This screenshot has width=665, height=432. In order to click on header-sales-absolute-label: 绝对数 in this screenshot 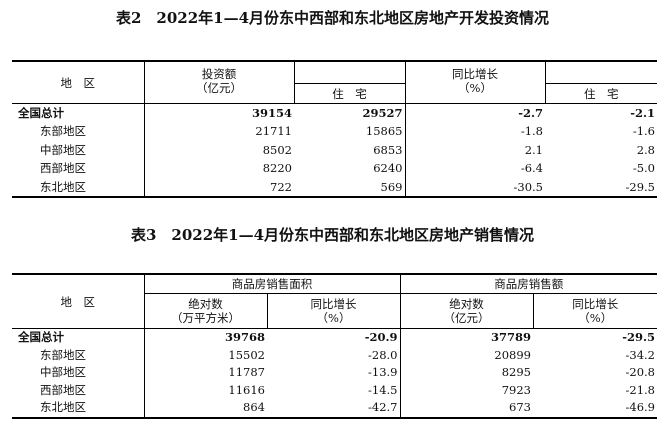, I will do `click(466, 304)`.